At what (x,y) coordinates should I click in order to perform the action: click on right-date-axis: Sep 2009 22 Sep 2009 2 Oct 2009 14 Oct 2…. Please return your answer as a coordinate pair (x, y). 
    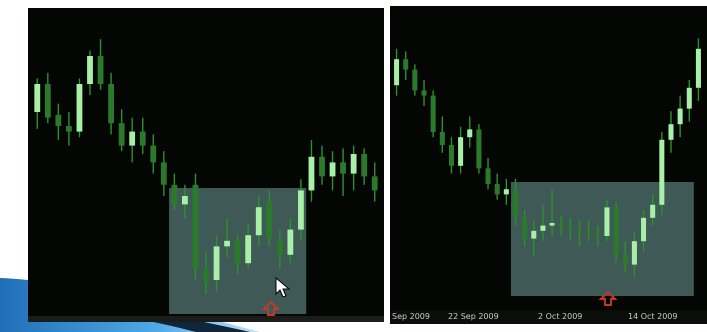
    Looking at the image, I should click on (548, 317).